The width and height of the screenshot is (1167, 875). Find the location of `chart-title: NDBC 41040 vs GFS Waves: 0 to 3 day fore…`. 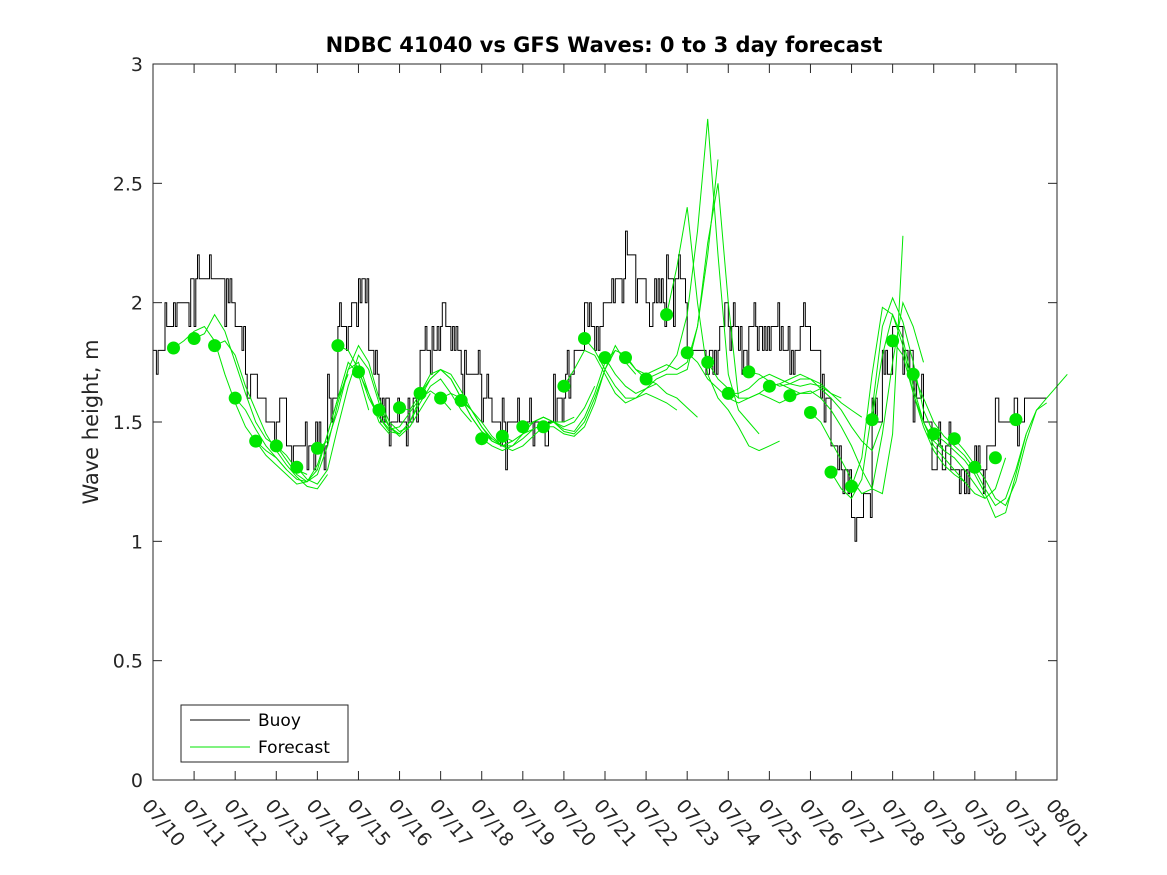

chart-title: NDBC 41040 vs GFS Waves: 0 to 3 day fore… is located at coordinates (604, 45).